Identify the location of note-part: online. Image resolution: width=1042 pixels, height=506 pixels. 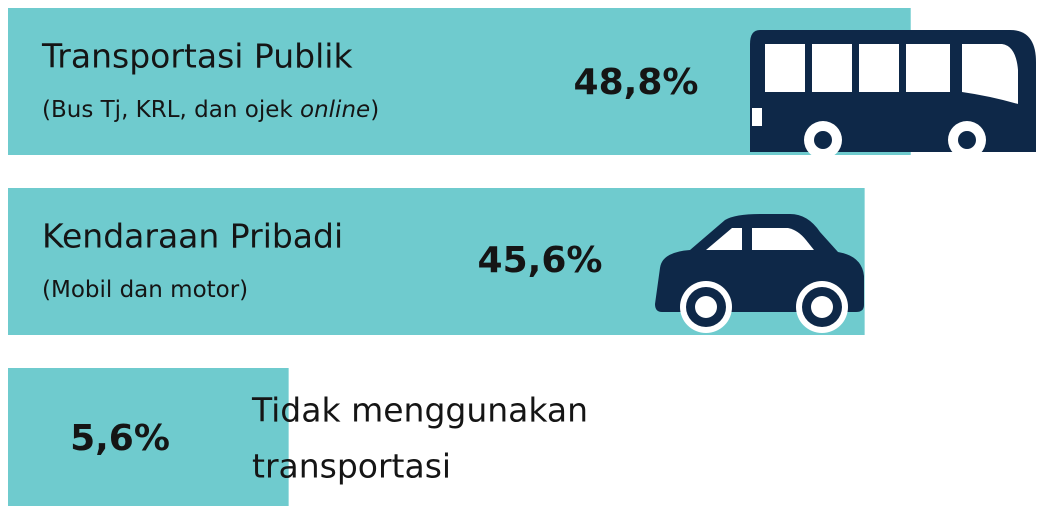
(335, 110).